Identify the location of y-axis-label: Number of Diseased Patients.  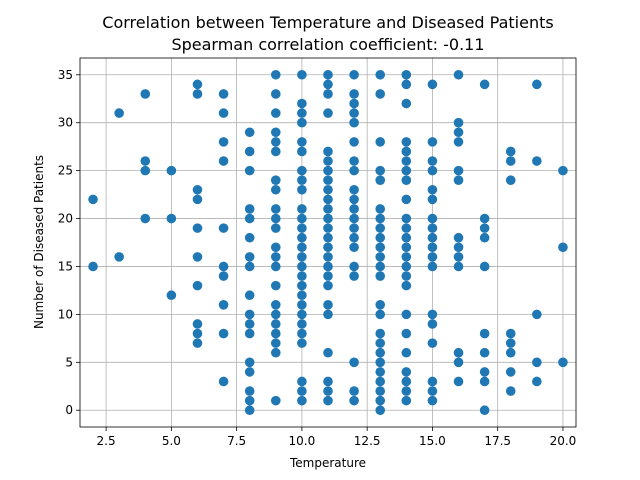
(39, 242).